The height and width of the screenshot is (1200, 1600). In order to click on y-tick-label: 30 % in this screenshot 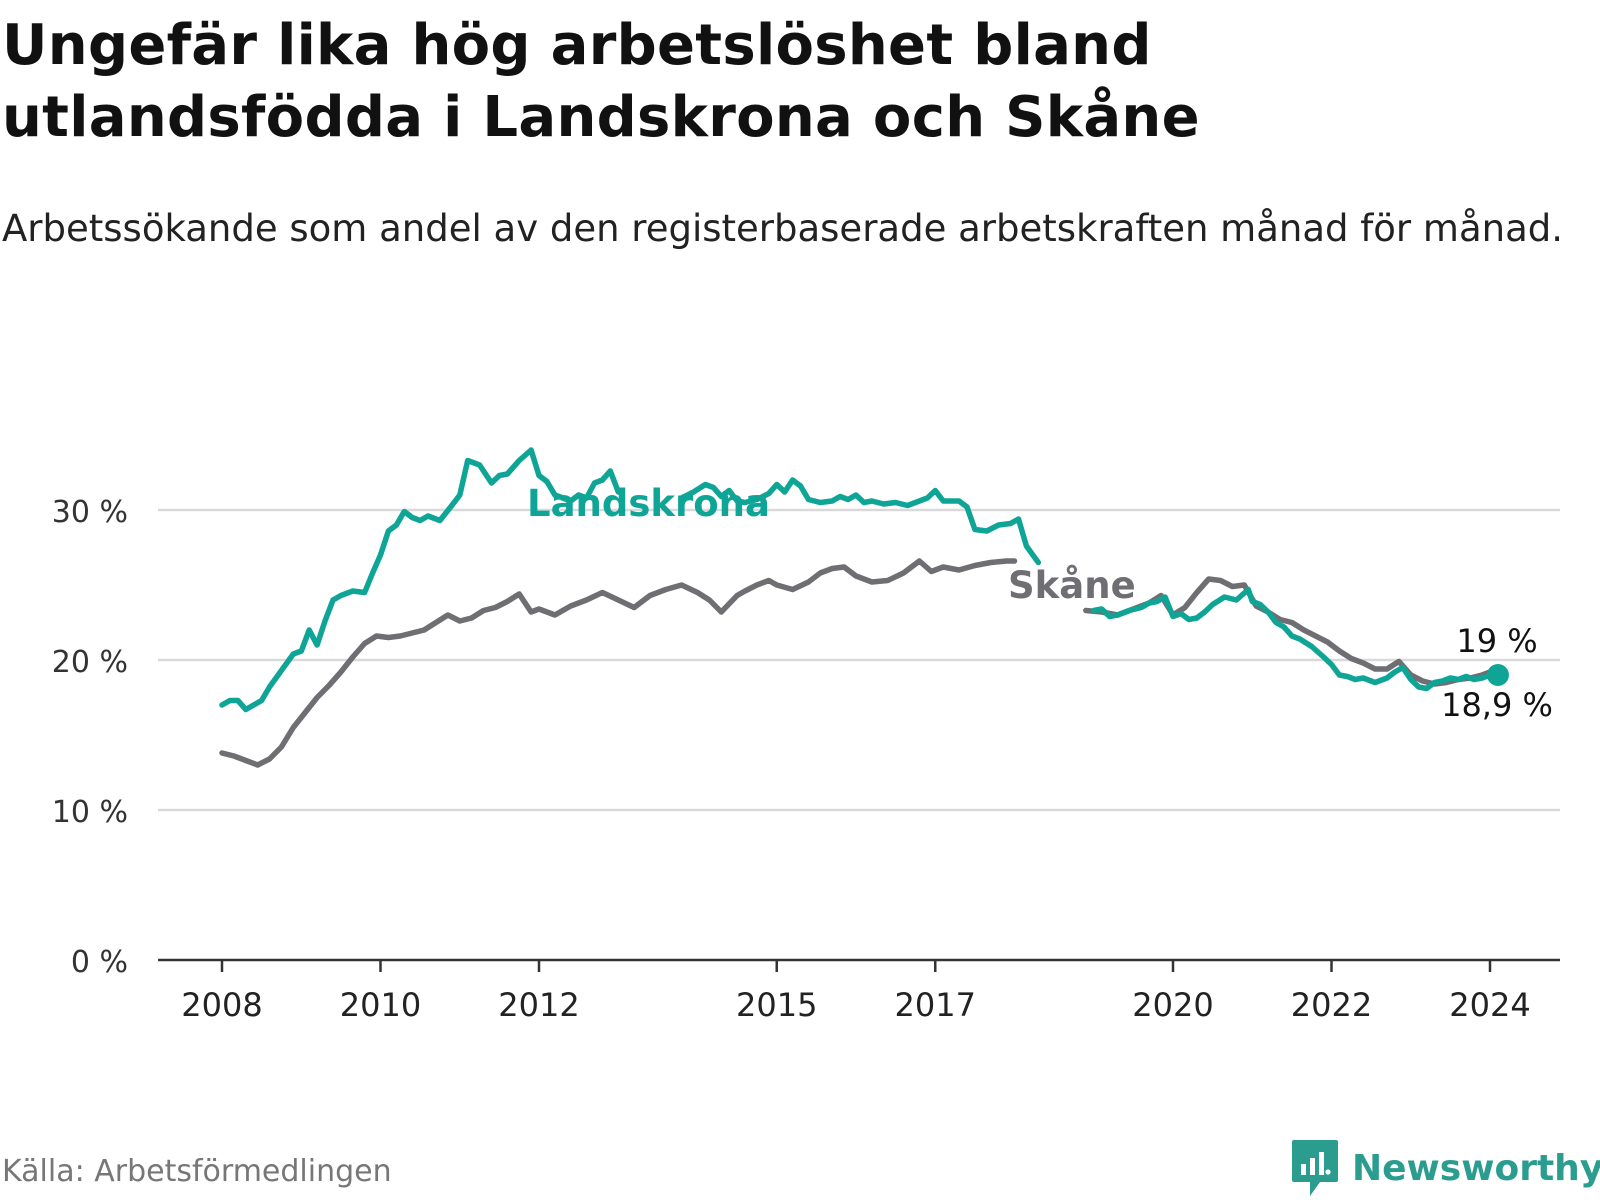, I will do `click(90, 512)`.